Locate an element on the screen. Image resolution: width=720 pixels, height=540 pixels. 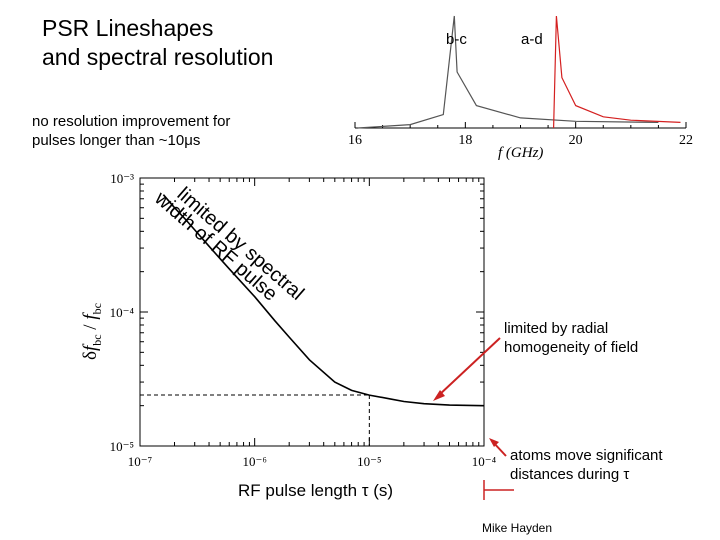
spectrum-tick-label: 22 is located at coordinates (686, 140).